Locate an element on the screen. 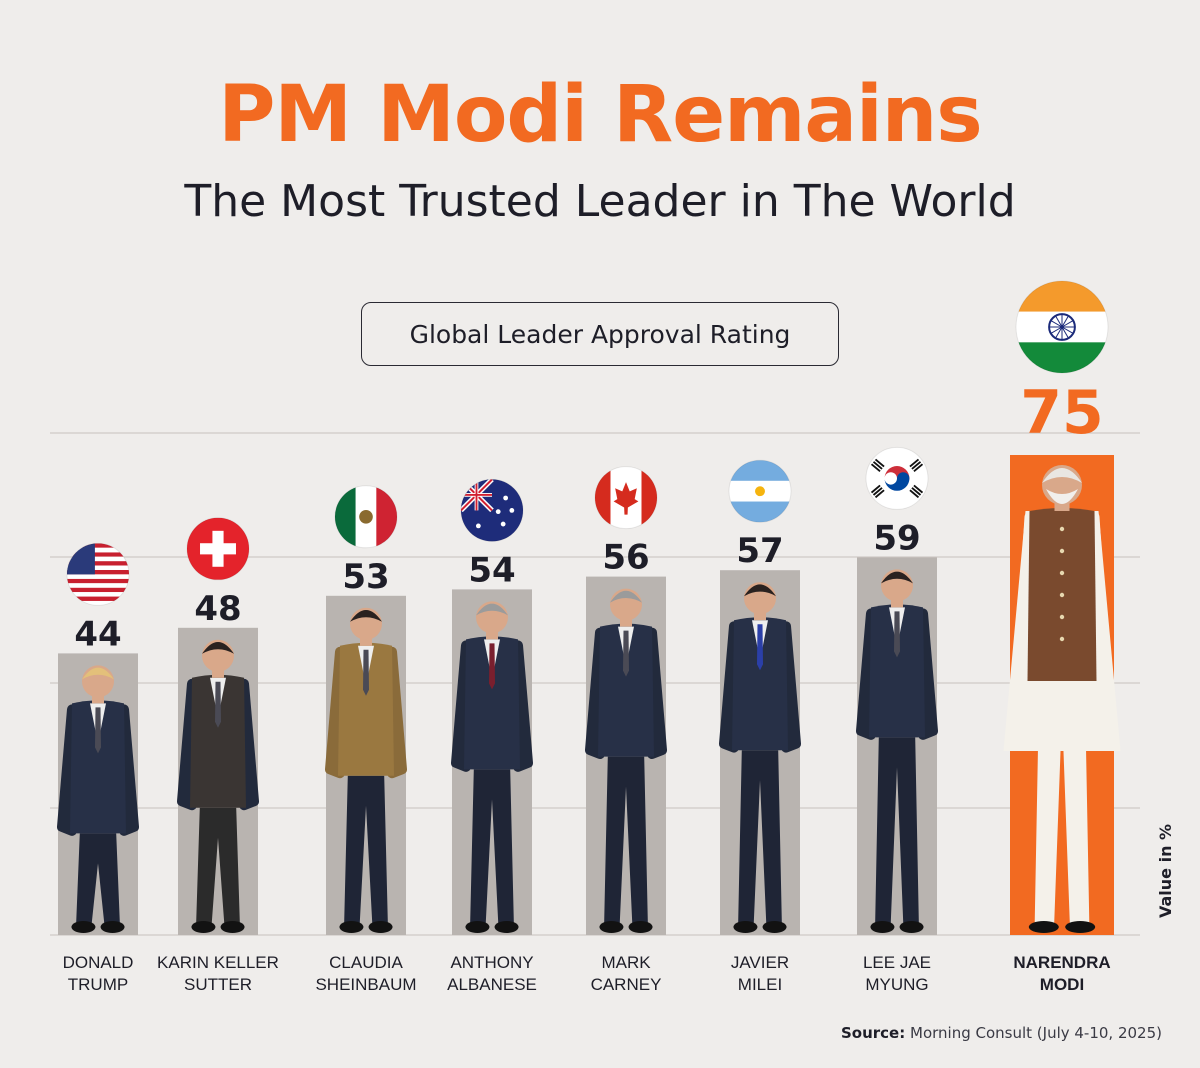 Image resolution: width=1200 pixels, height=1068 pixels. value-label: 56 is located at coordinates (625, 558).